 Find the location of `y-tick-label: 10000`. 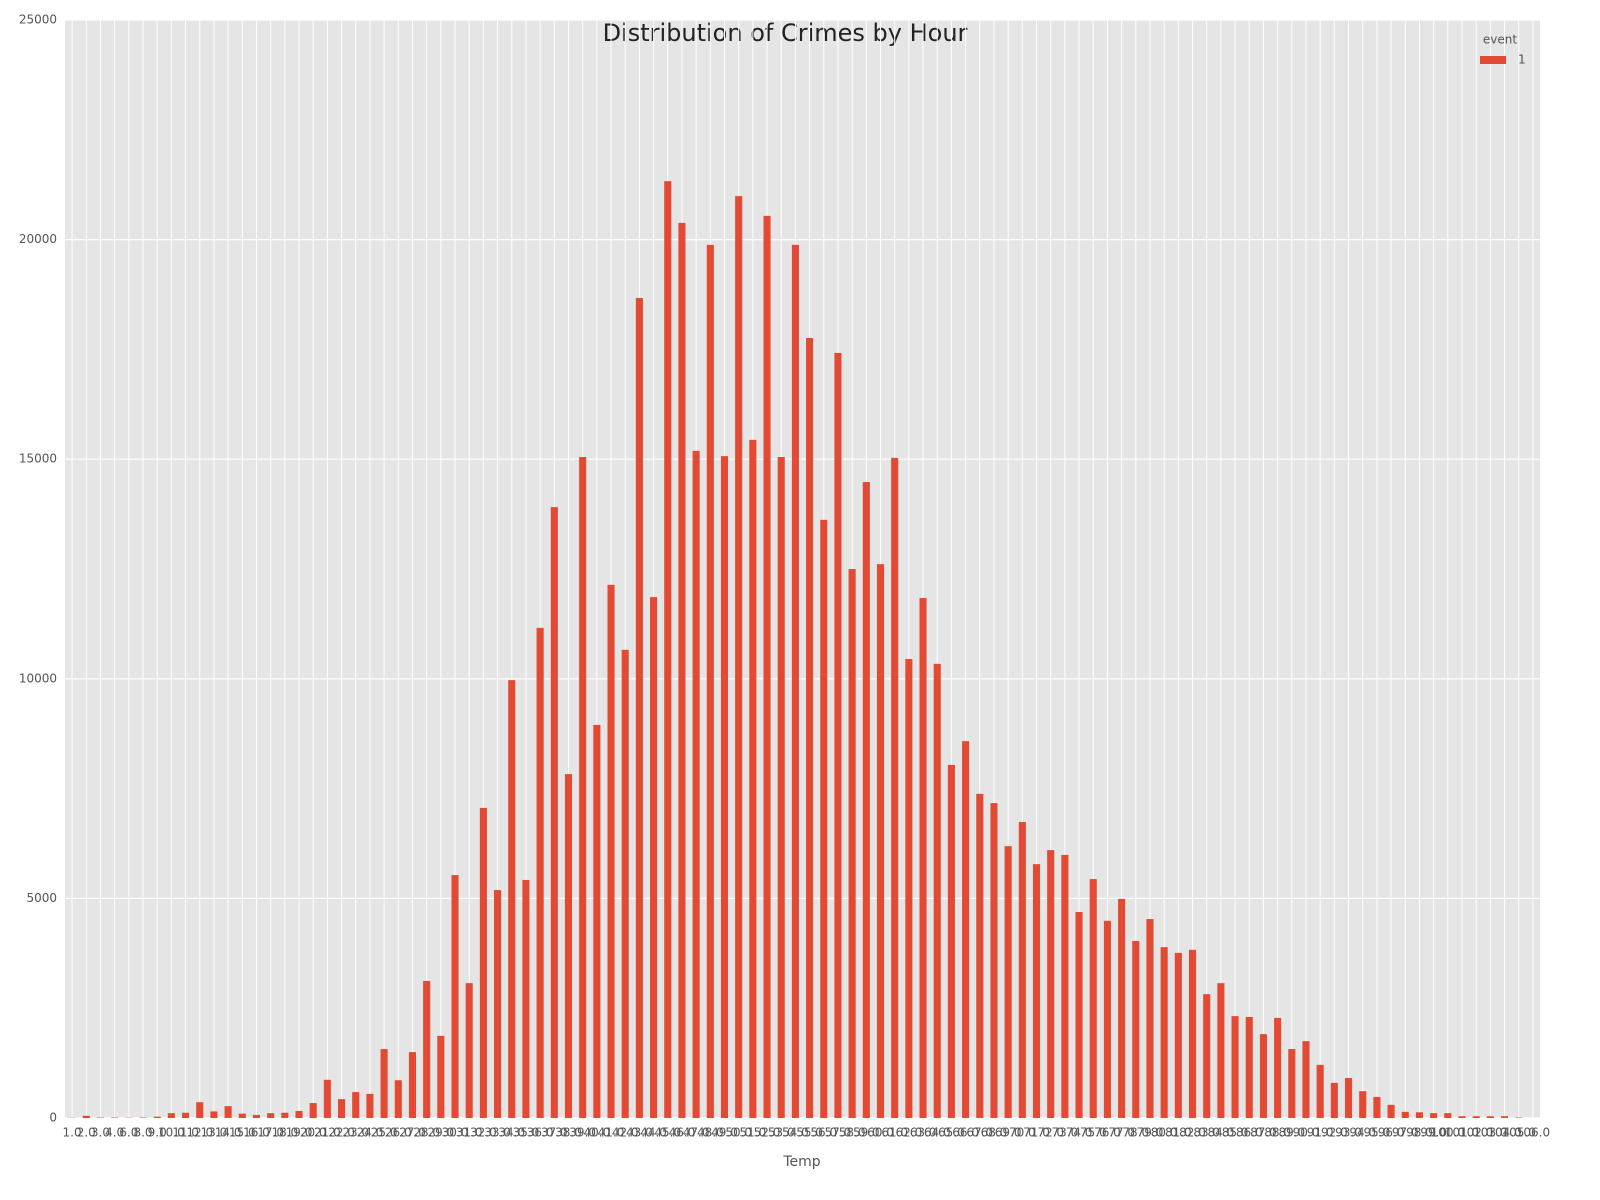

y-tick-label: 10000 is located at coordinates (38, 678).